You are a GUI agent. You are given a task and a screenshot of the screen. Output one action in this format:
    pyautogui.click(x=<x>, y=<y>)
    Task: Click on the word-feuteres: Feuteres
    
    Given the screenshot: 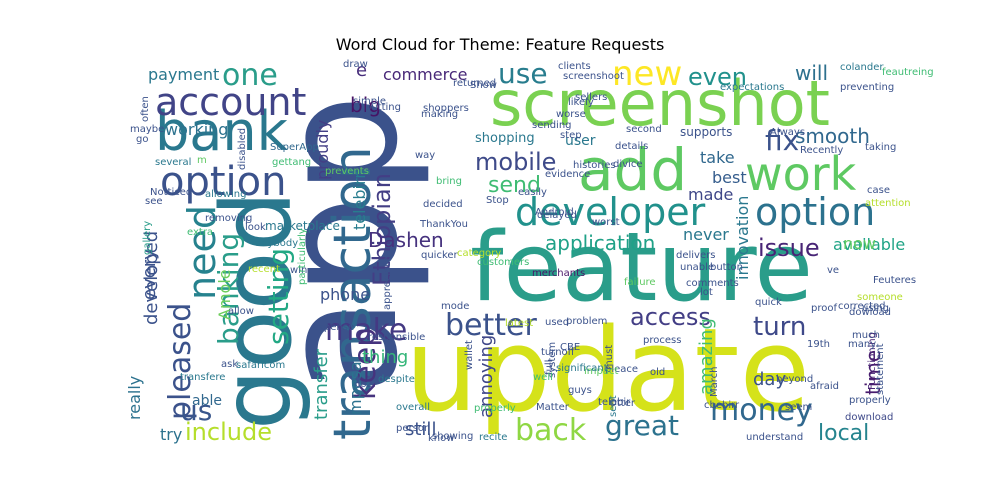 What is the action you would take?
    pyautogui.click(x=894, y=280)
    